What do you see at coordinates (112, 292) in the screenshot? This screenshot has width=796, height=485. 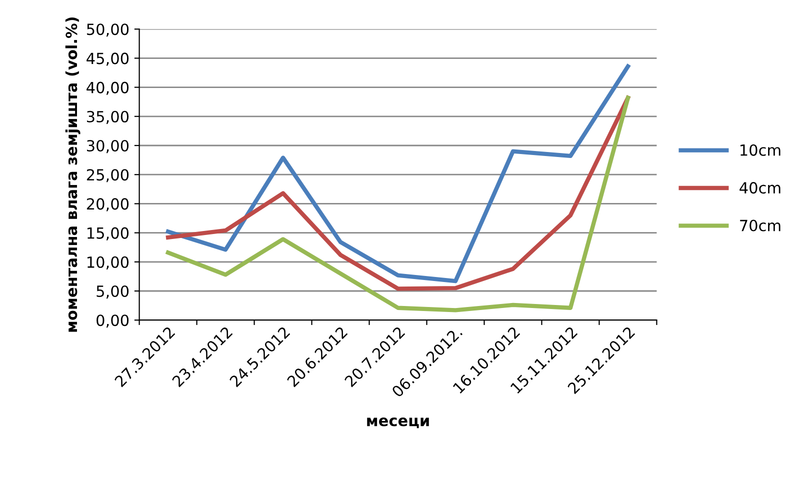 I see `y-tick-label: 5,00` at bounding box center [112, 292].